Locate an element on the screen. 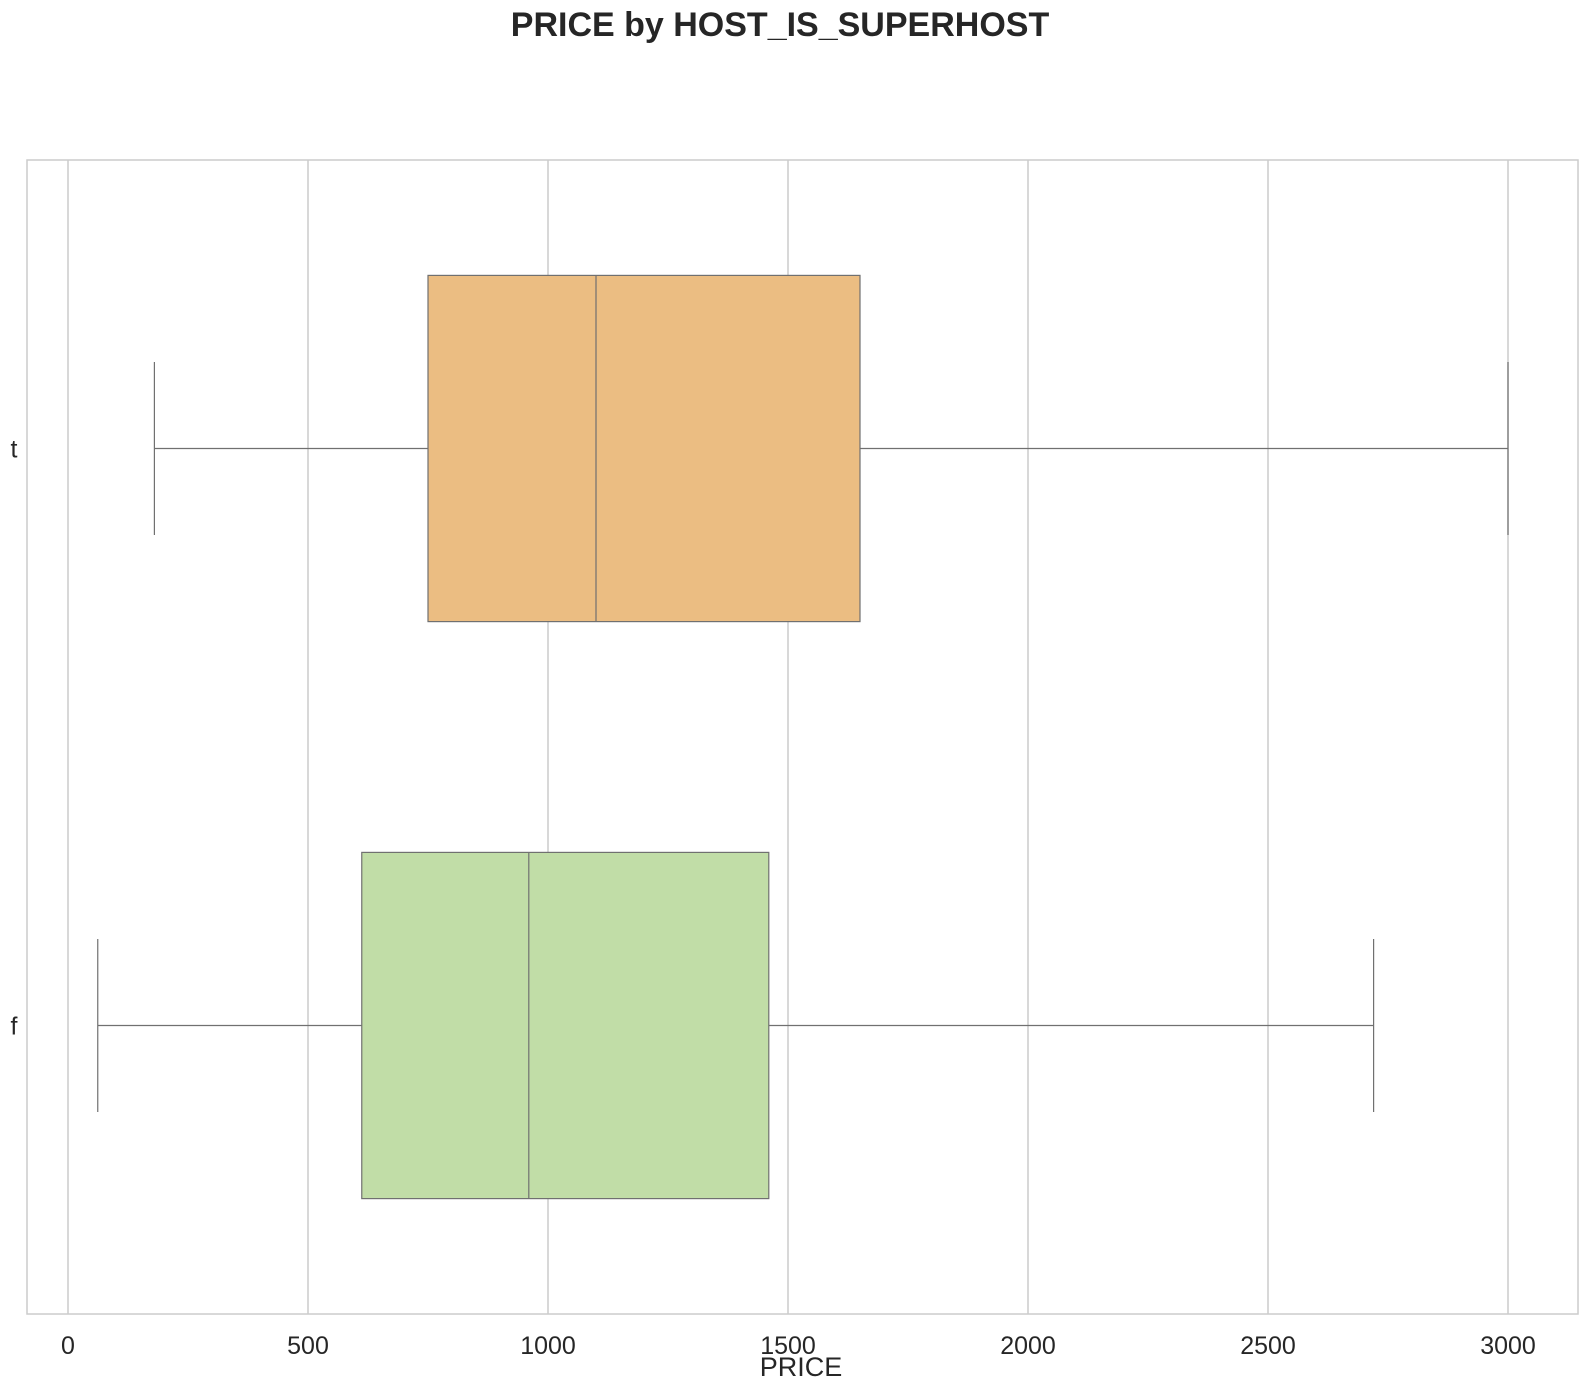 The height and width of the screenshot is (1392, 1587). y-tick-label-t: t is located at coordinates (14, 450).